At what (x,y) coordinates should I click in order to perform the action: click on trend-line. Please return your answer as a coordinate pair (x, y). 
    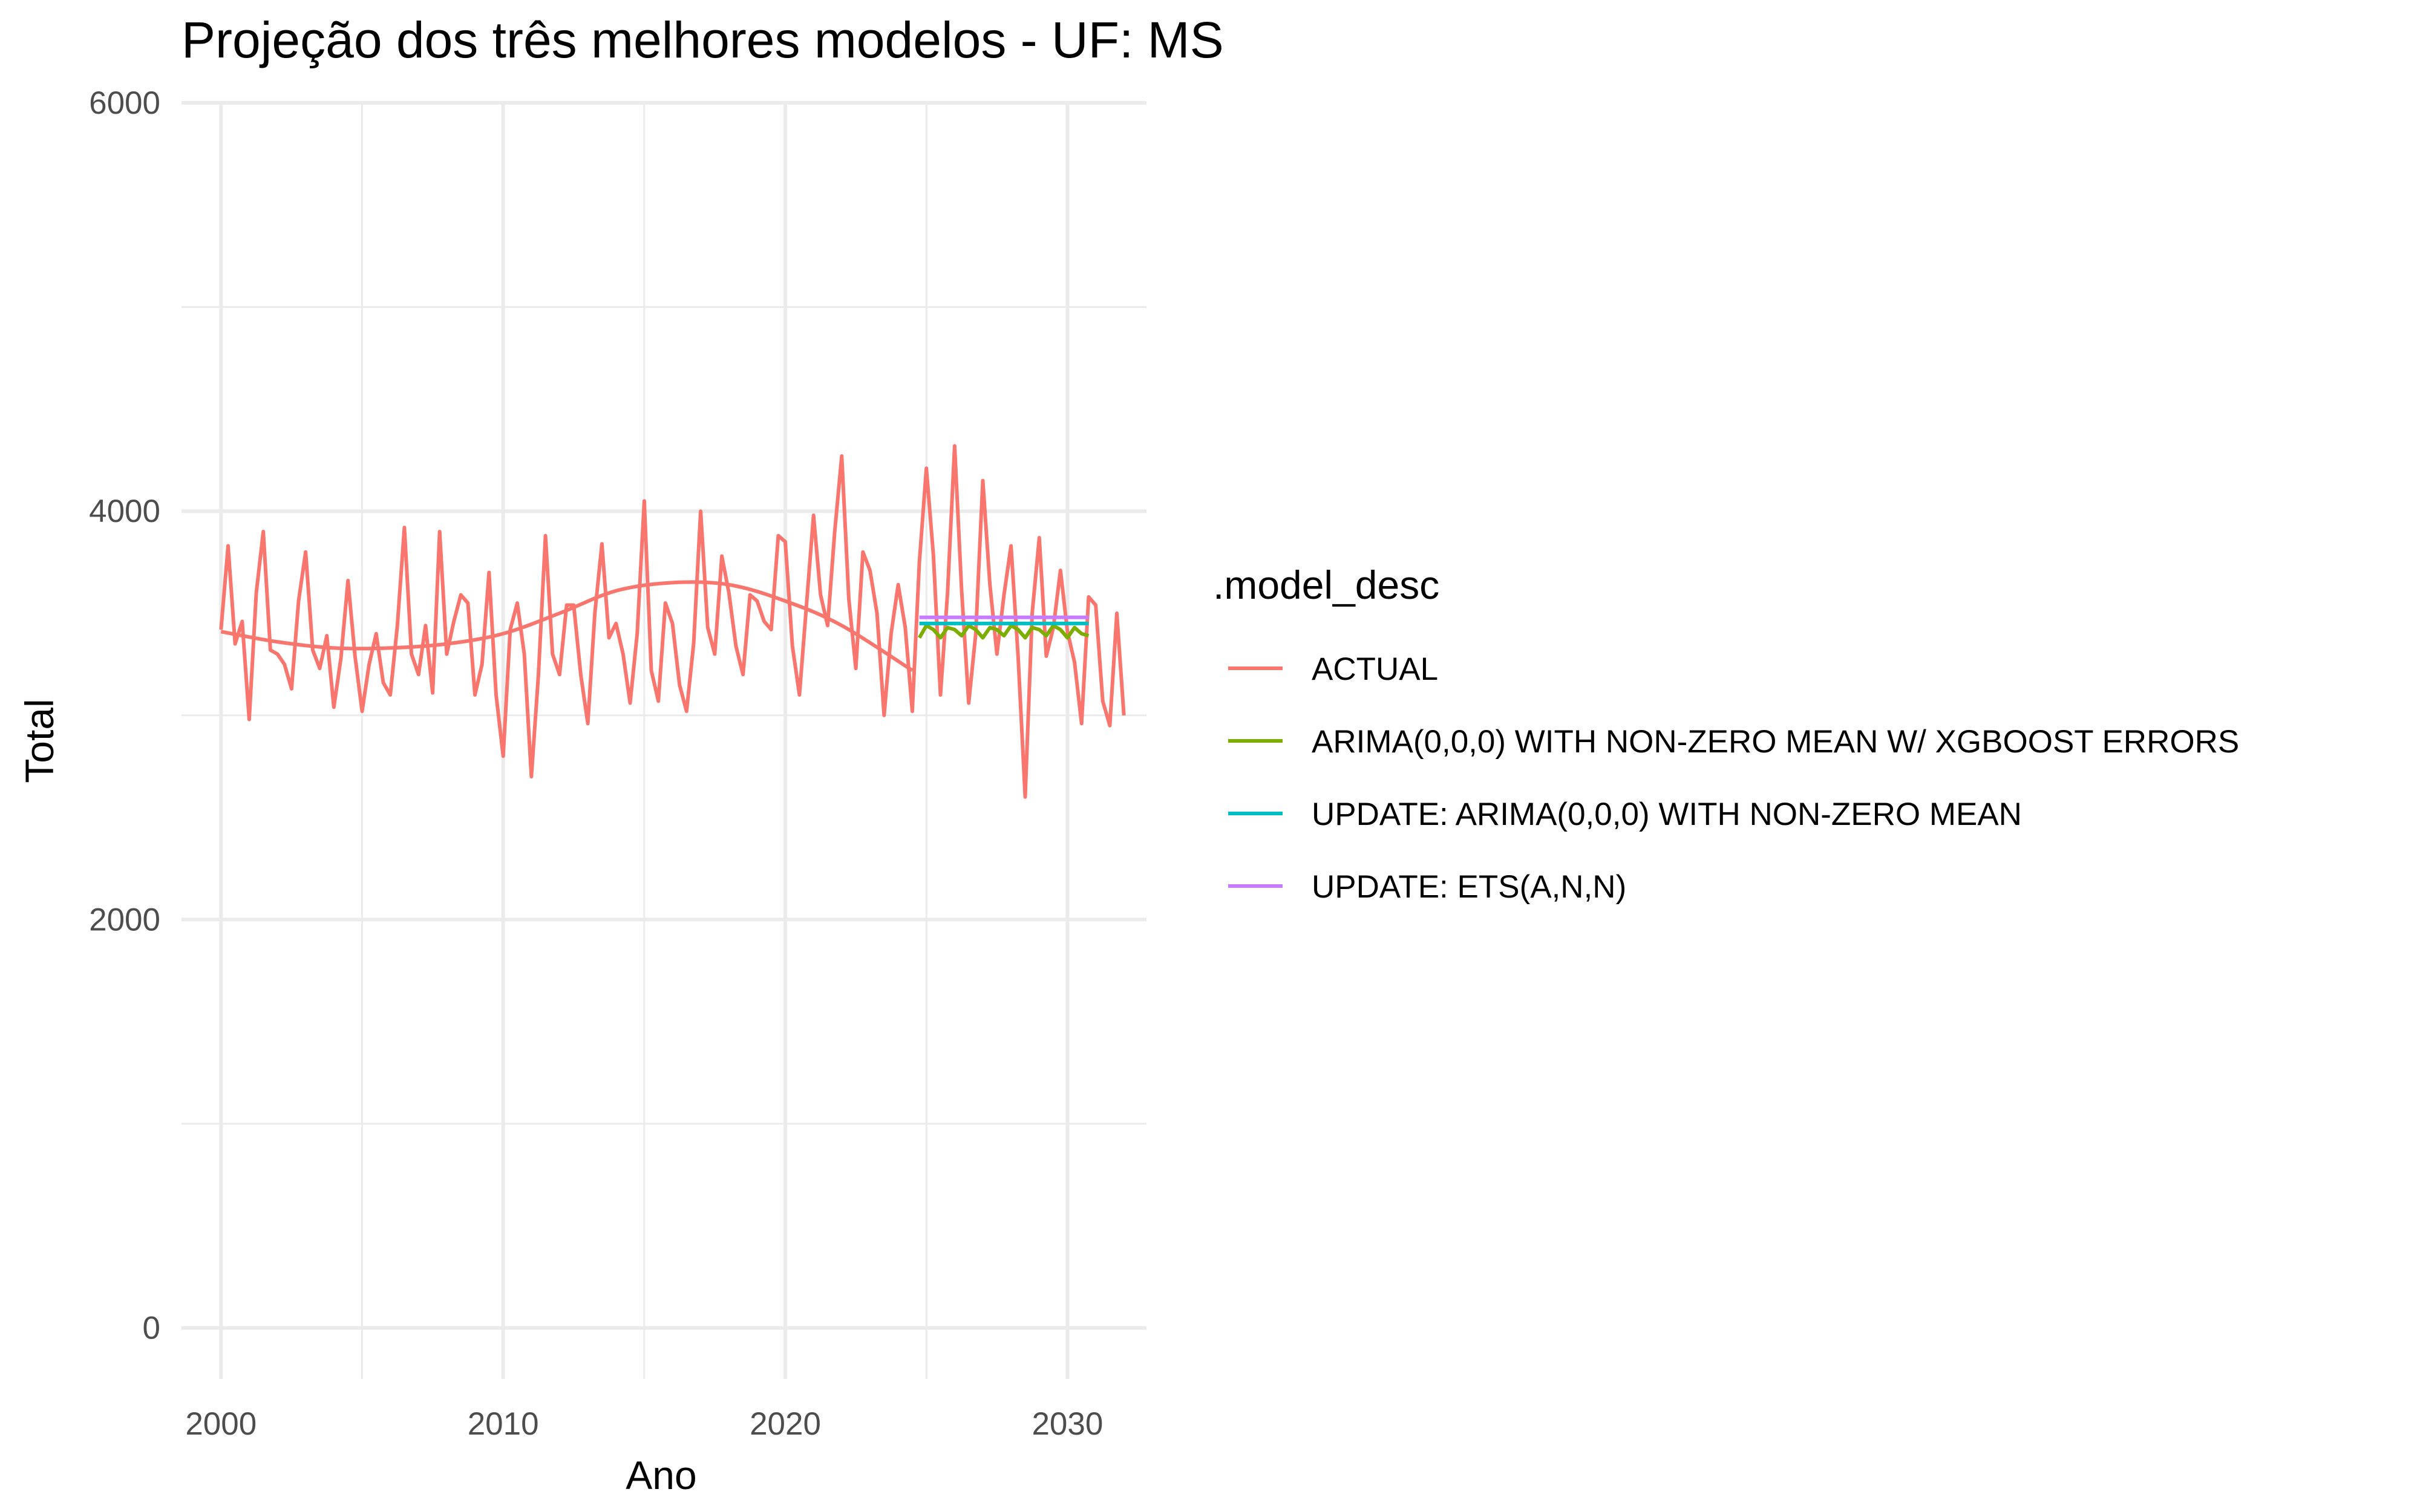
    Looking at the image, I should click on (567, 626).